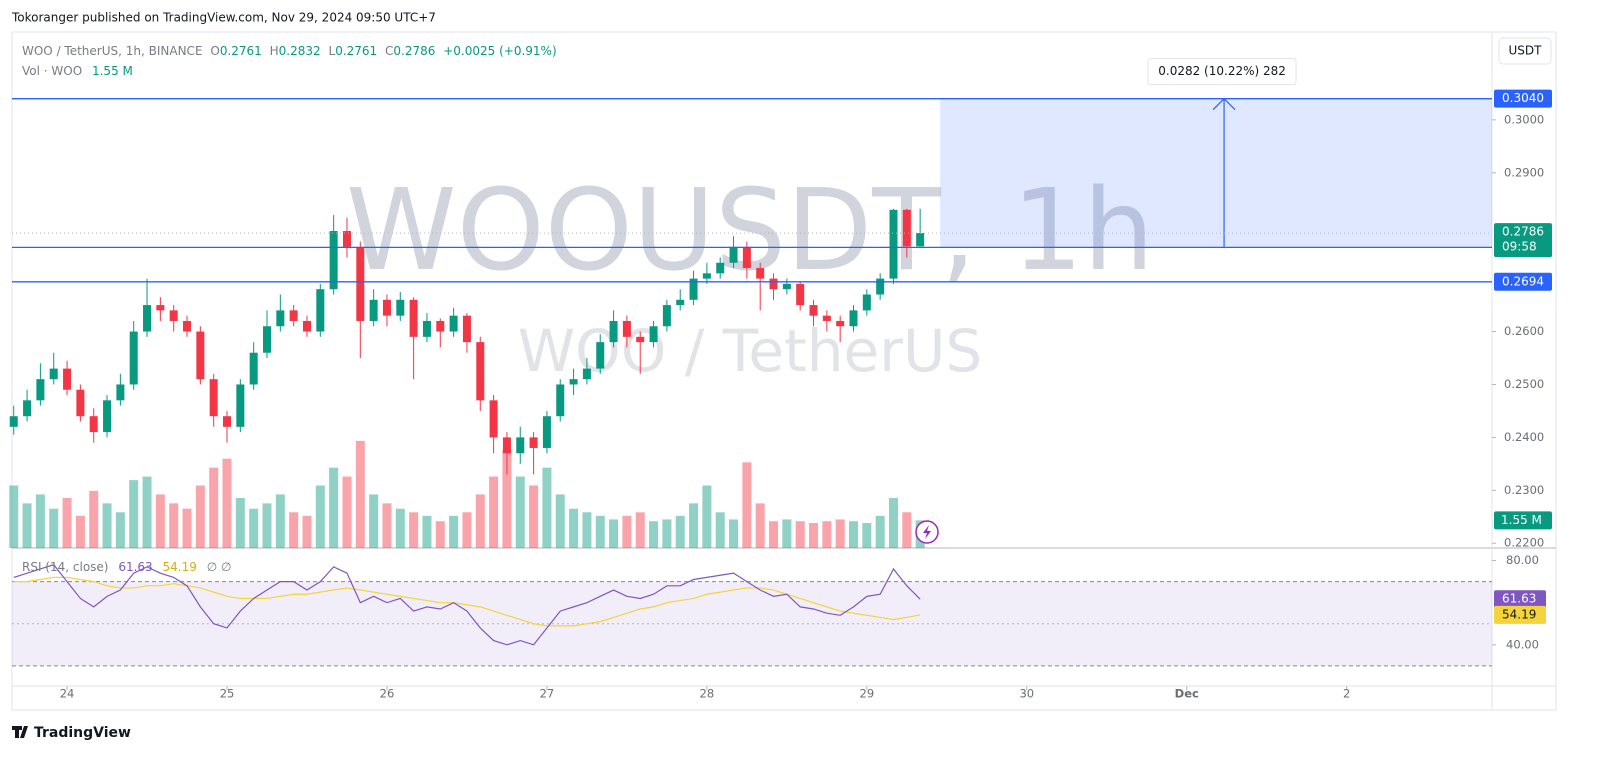  Describe the element at coordinates (1524, 119) in the screenshot. I see `y-tick-label: 0.3000` at that location.